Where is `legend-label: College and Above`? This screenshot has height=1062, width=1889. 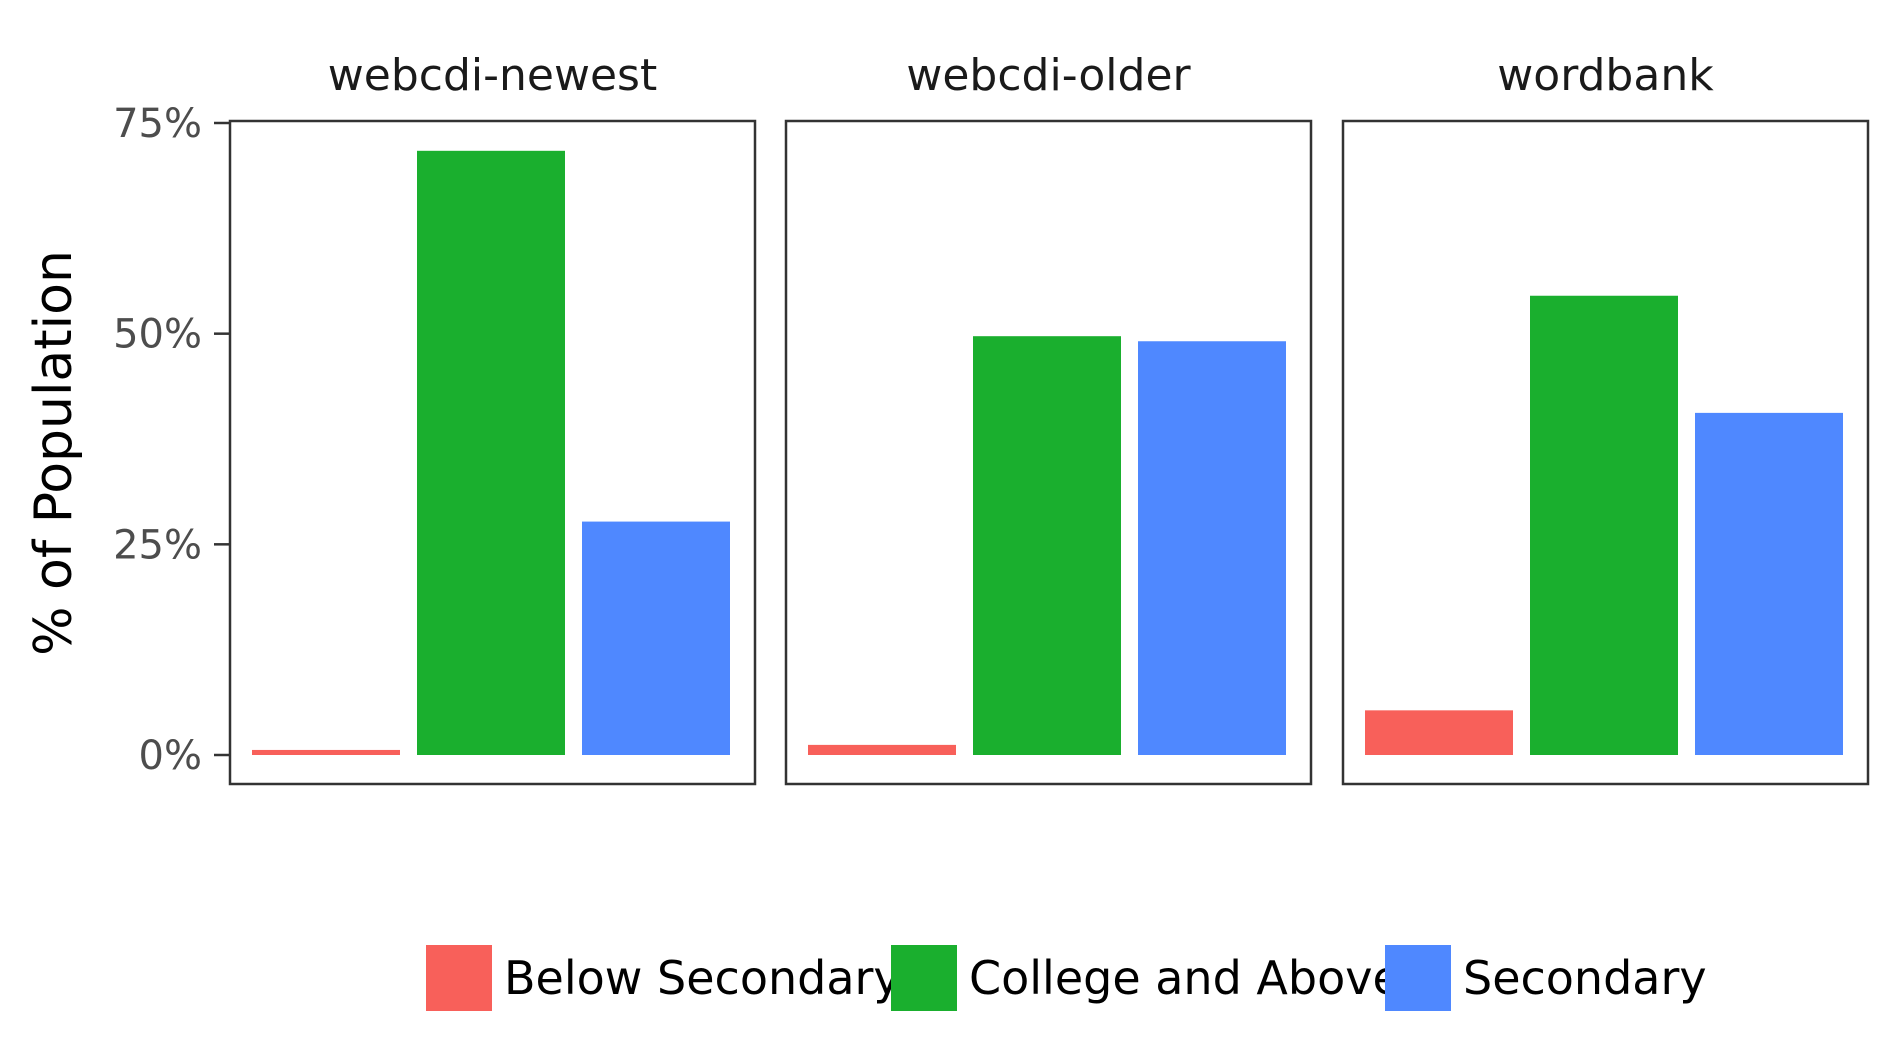 legend-label: College and Above is located at coordinates (1185, 978).